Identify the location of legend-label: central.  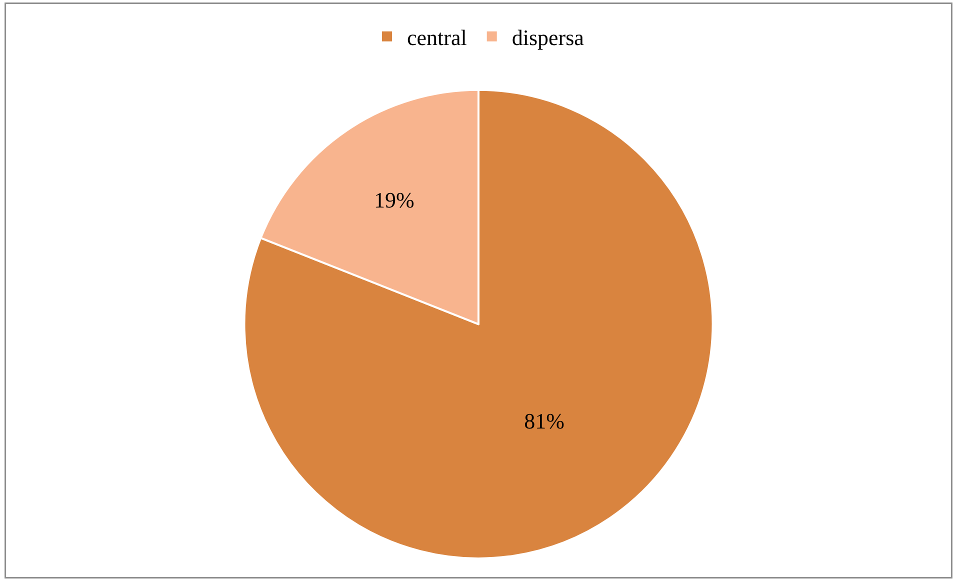
(437, 37).